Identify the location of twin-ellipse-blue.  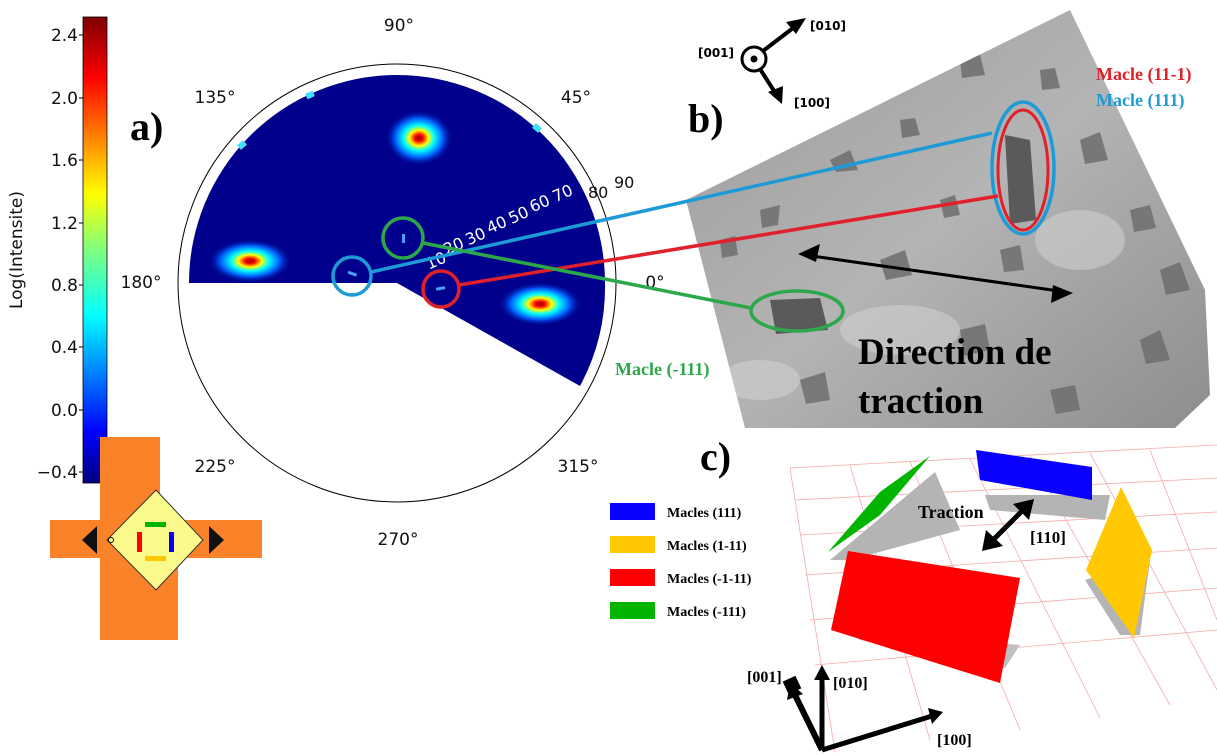
(1023, 168).